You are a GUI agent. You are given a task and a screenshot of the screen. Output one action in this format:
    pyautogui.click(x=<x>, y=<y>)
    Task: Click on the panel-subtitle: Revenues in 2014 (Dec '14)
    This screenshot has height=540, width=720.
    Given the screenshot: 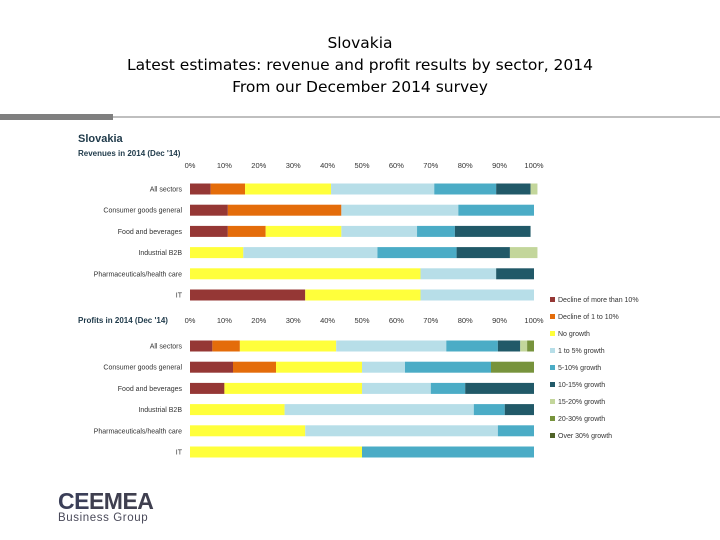 What is the action you would take?
    pyautogui.click(x=129, y=153)
    